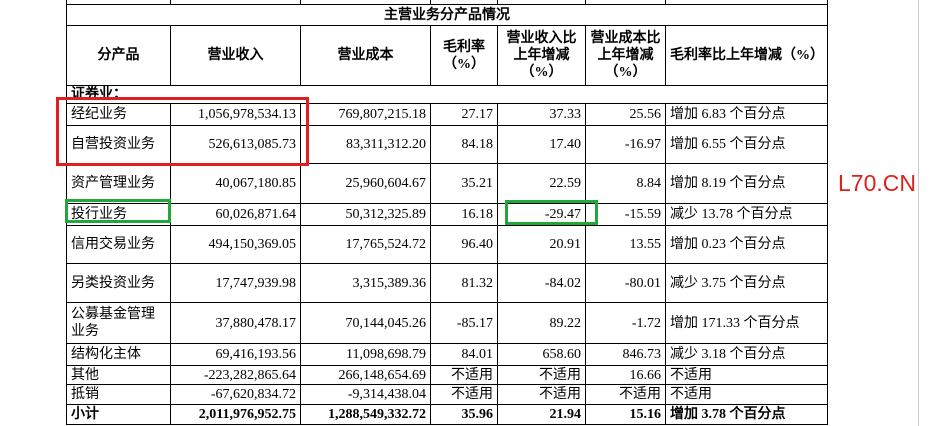 Image resolution: width=936 pixels, height=426 pixels. Describe the element at coordinates (541, 183) in the screenshot. I see `cell: 22.59` at that location.